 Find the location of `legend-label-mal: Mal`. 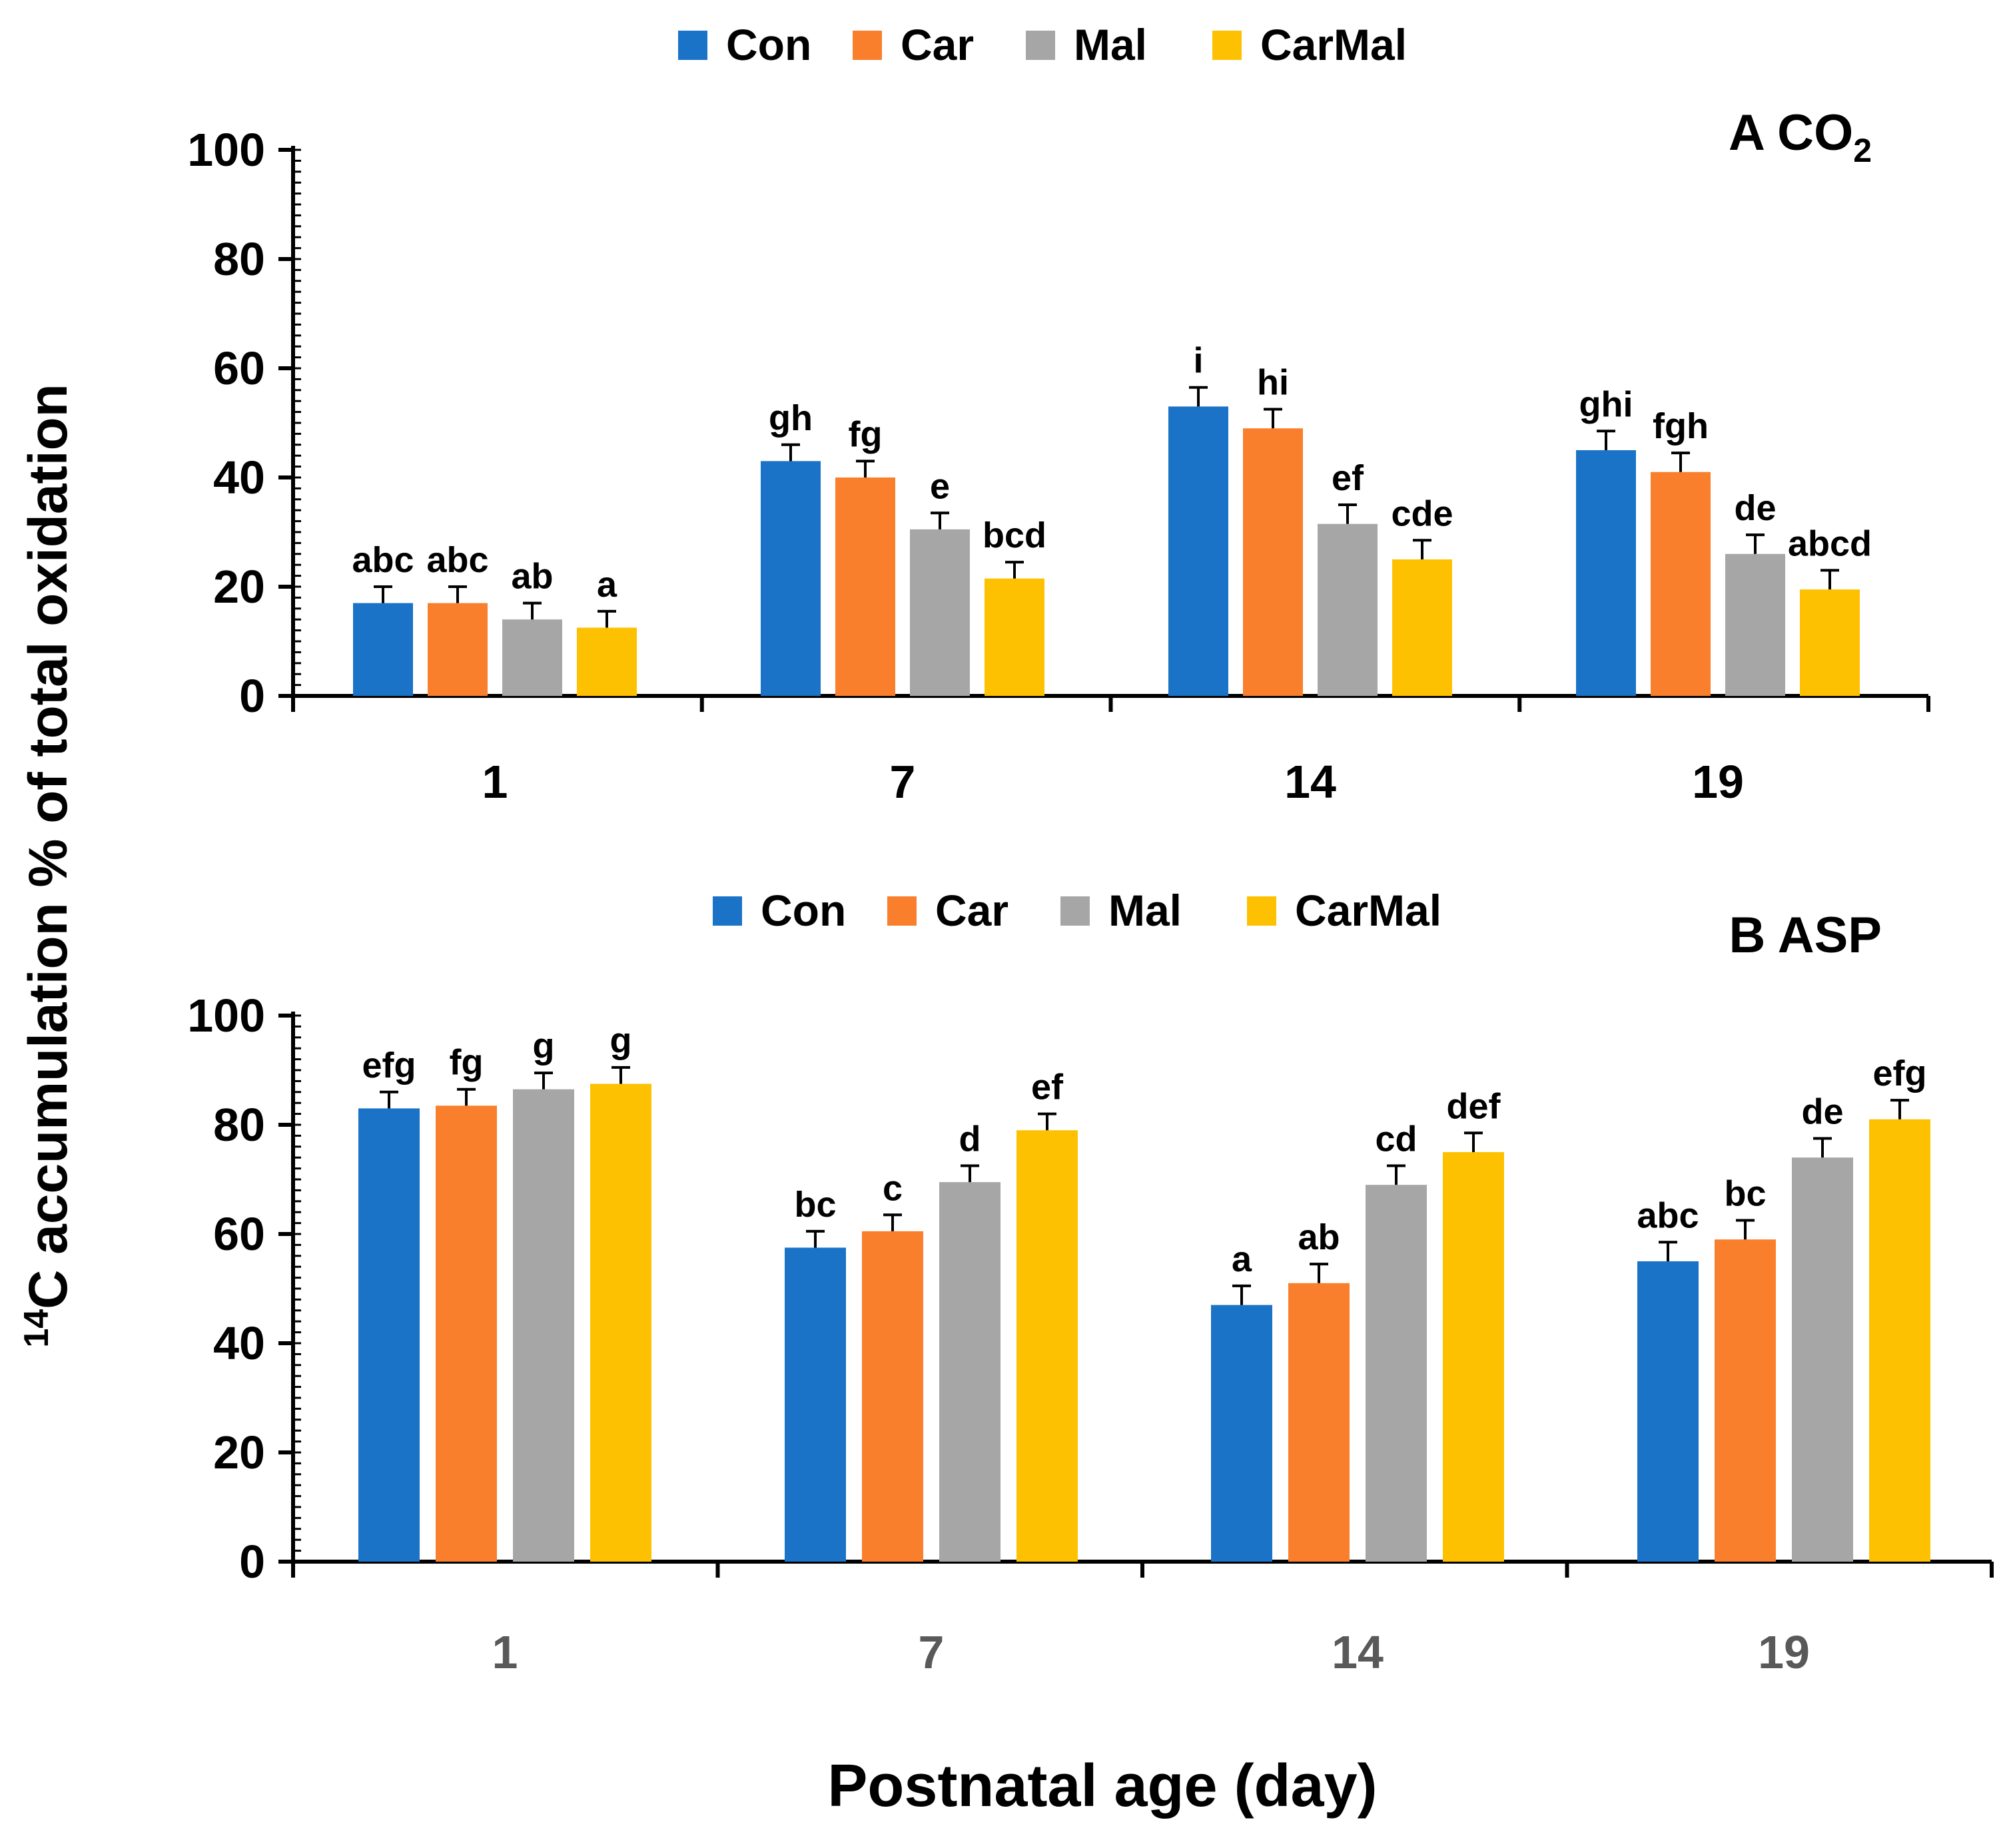

legend-label-mal: Mal is located at coordinates (1145, 910).